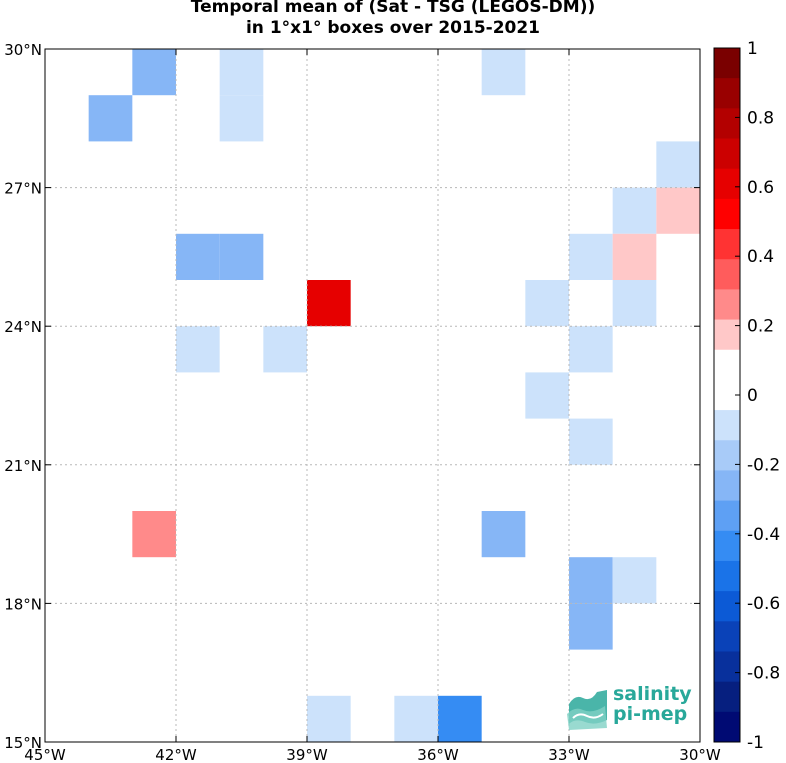 The height and width of the screenshot is (763, 786). Describe the element at coordinates (763, 674) in the screenshot. I see `colorbar-tick-label: -0.8` at that location.